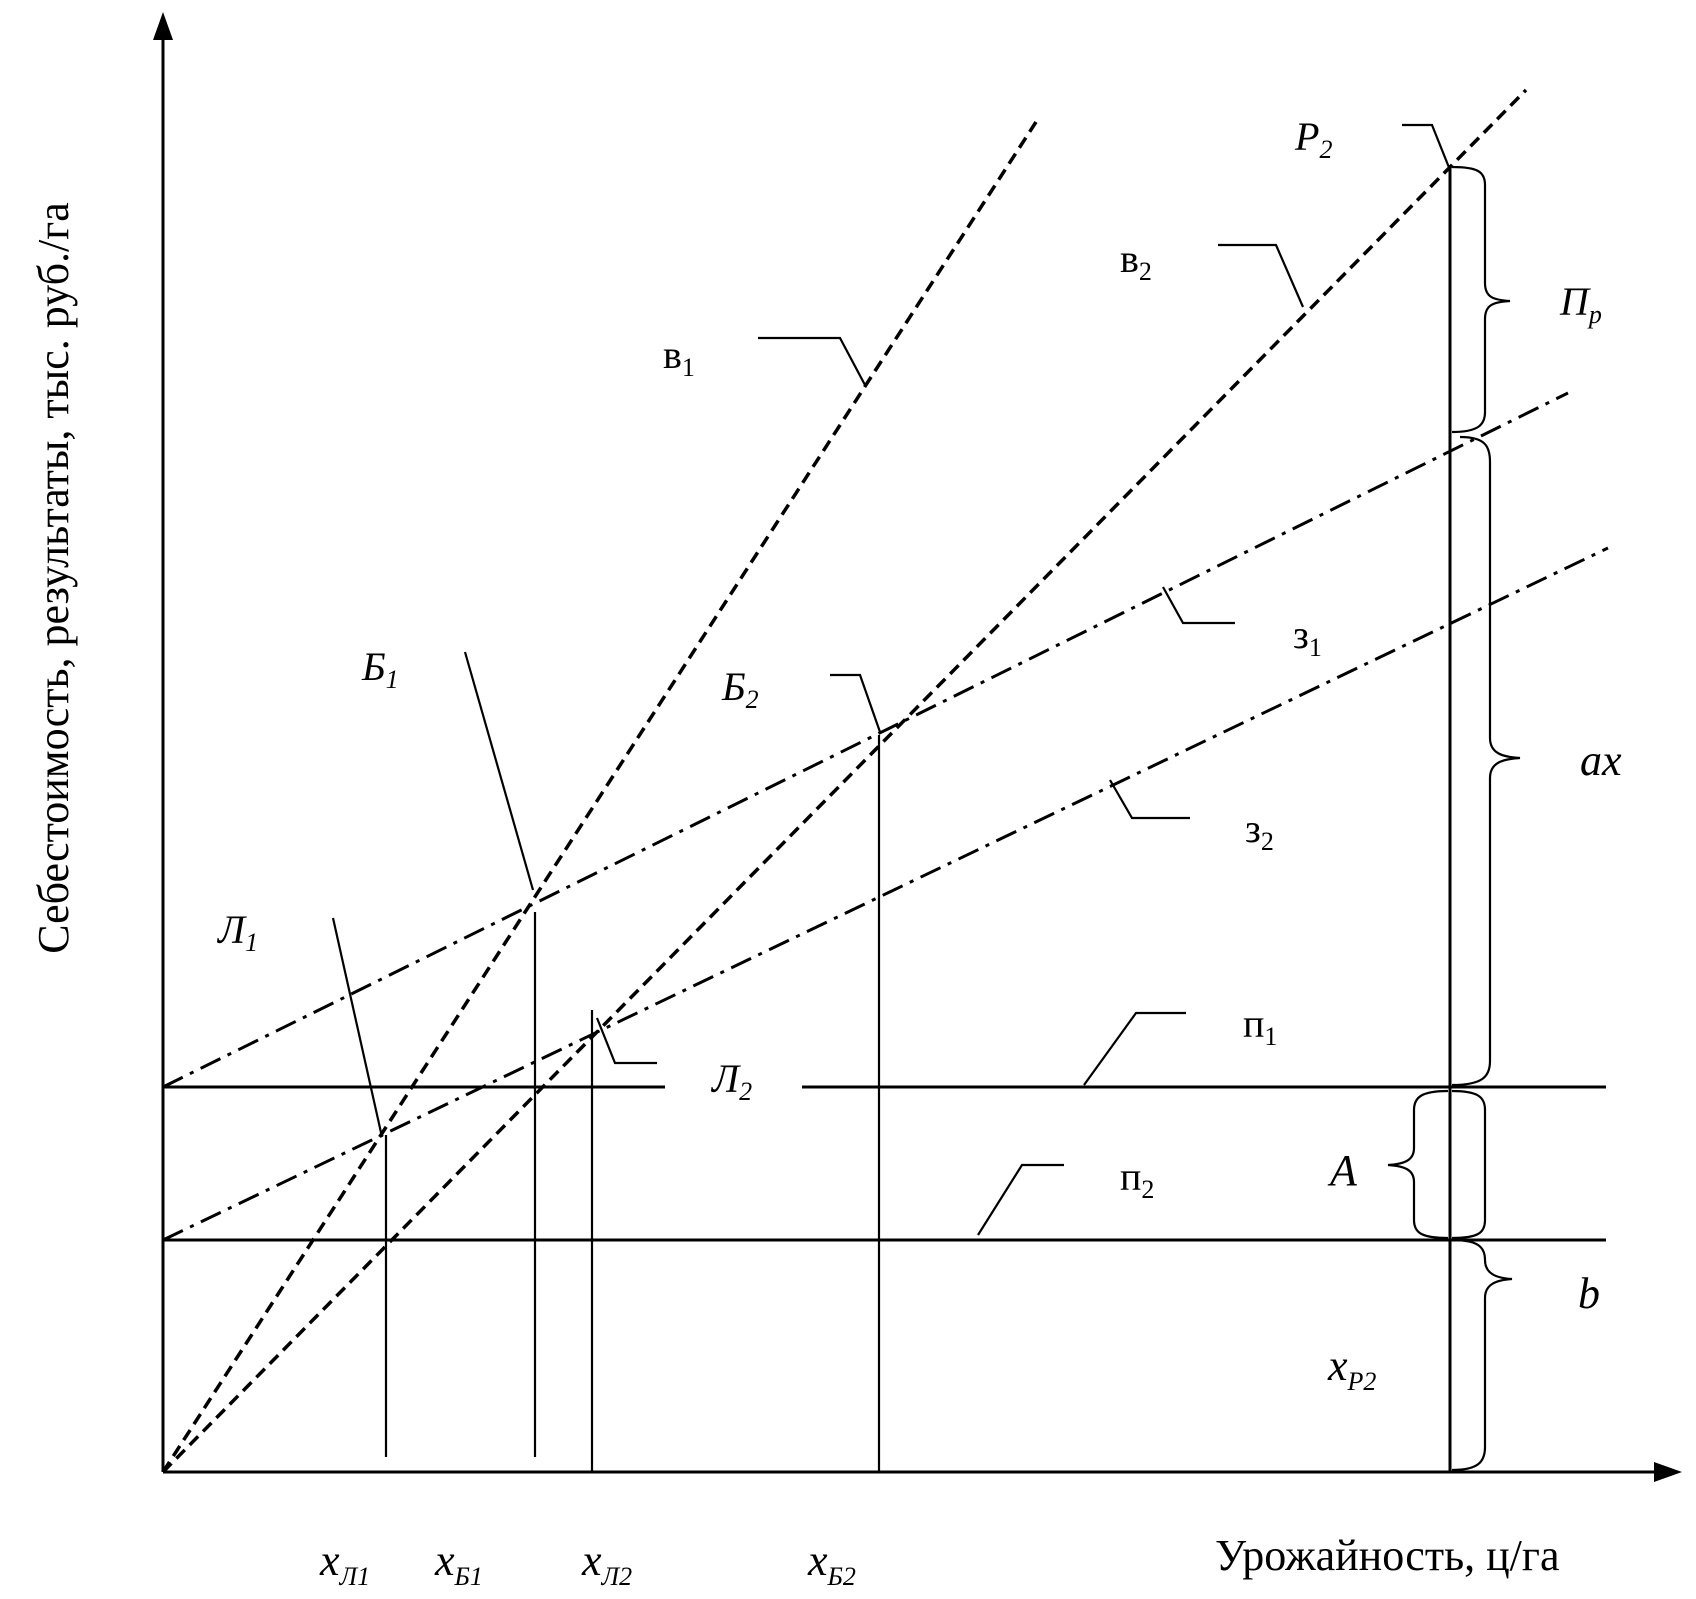  What do you see at coordinates (1313, 139) in the screenshot?
I see `label-P2: Р2` at bounding box center [1313, 139].